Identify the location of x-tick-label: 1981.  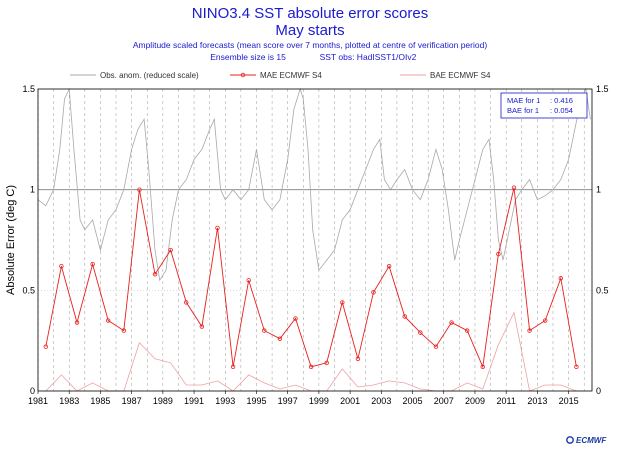
(38, 401).